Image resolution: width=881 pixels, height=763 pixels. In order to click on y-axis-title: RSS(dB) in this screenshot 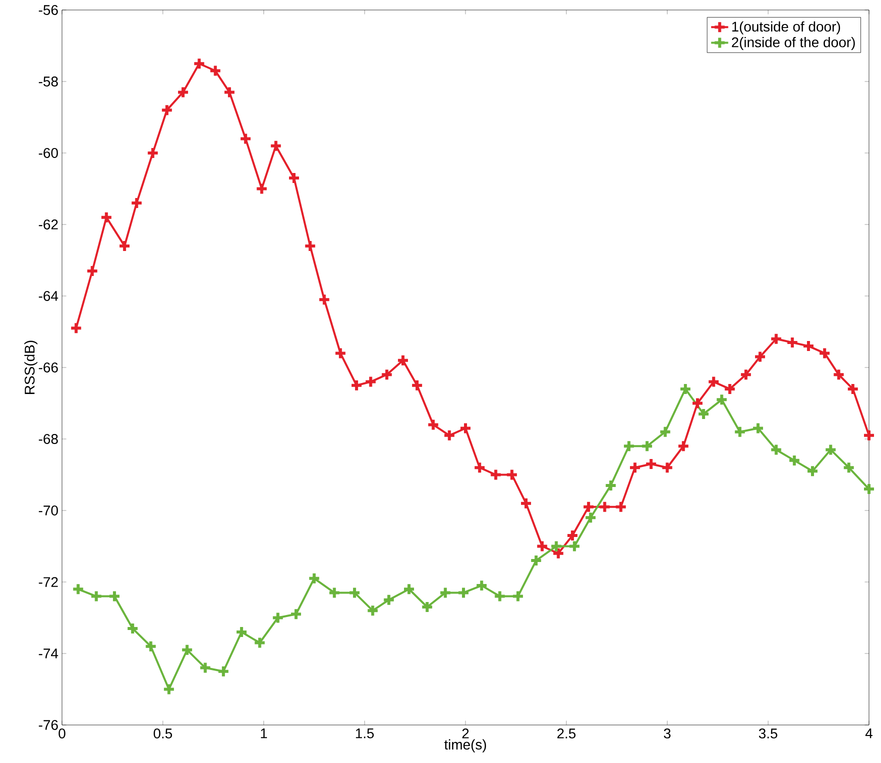, I will do `click(31, 367)`.